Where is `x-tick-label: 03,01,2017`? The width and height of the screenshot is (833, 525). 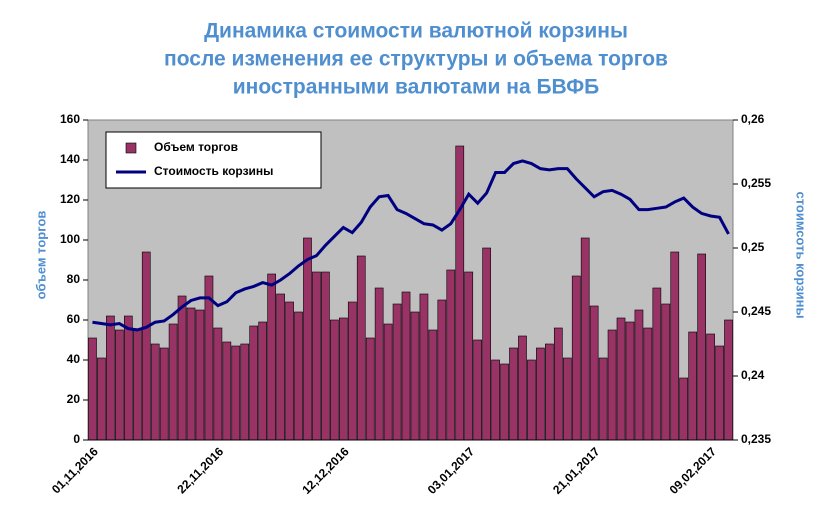
x-tick-label: 03,01,2017 is located at coordinates (451, 470).